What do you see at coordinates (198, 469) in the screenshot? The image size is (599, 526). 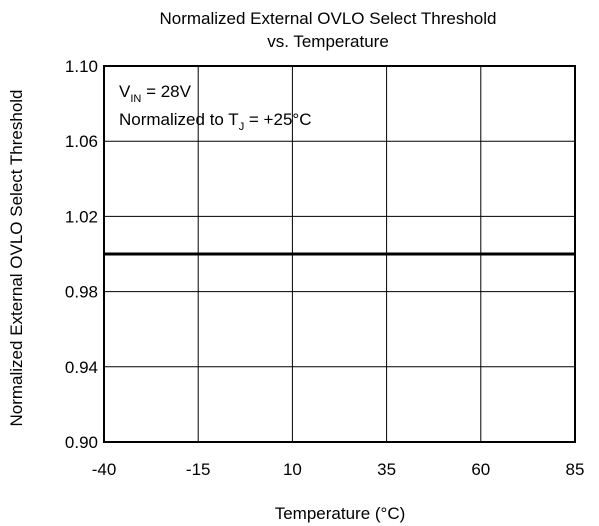 I see `x-tick-label: -15` at bounding box center [198, 469].